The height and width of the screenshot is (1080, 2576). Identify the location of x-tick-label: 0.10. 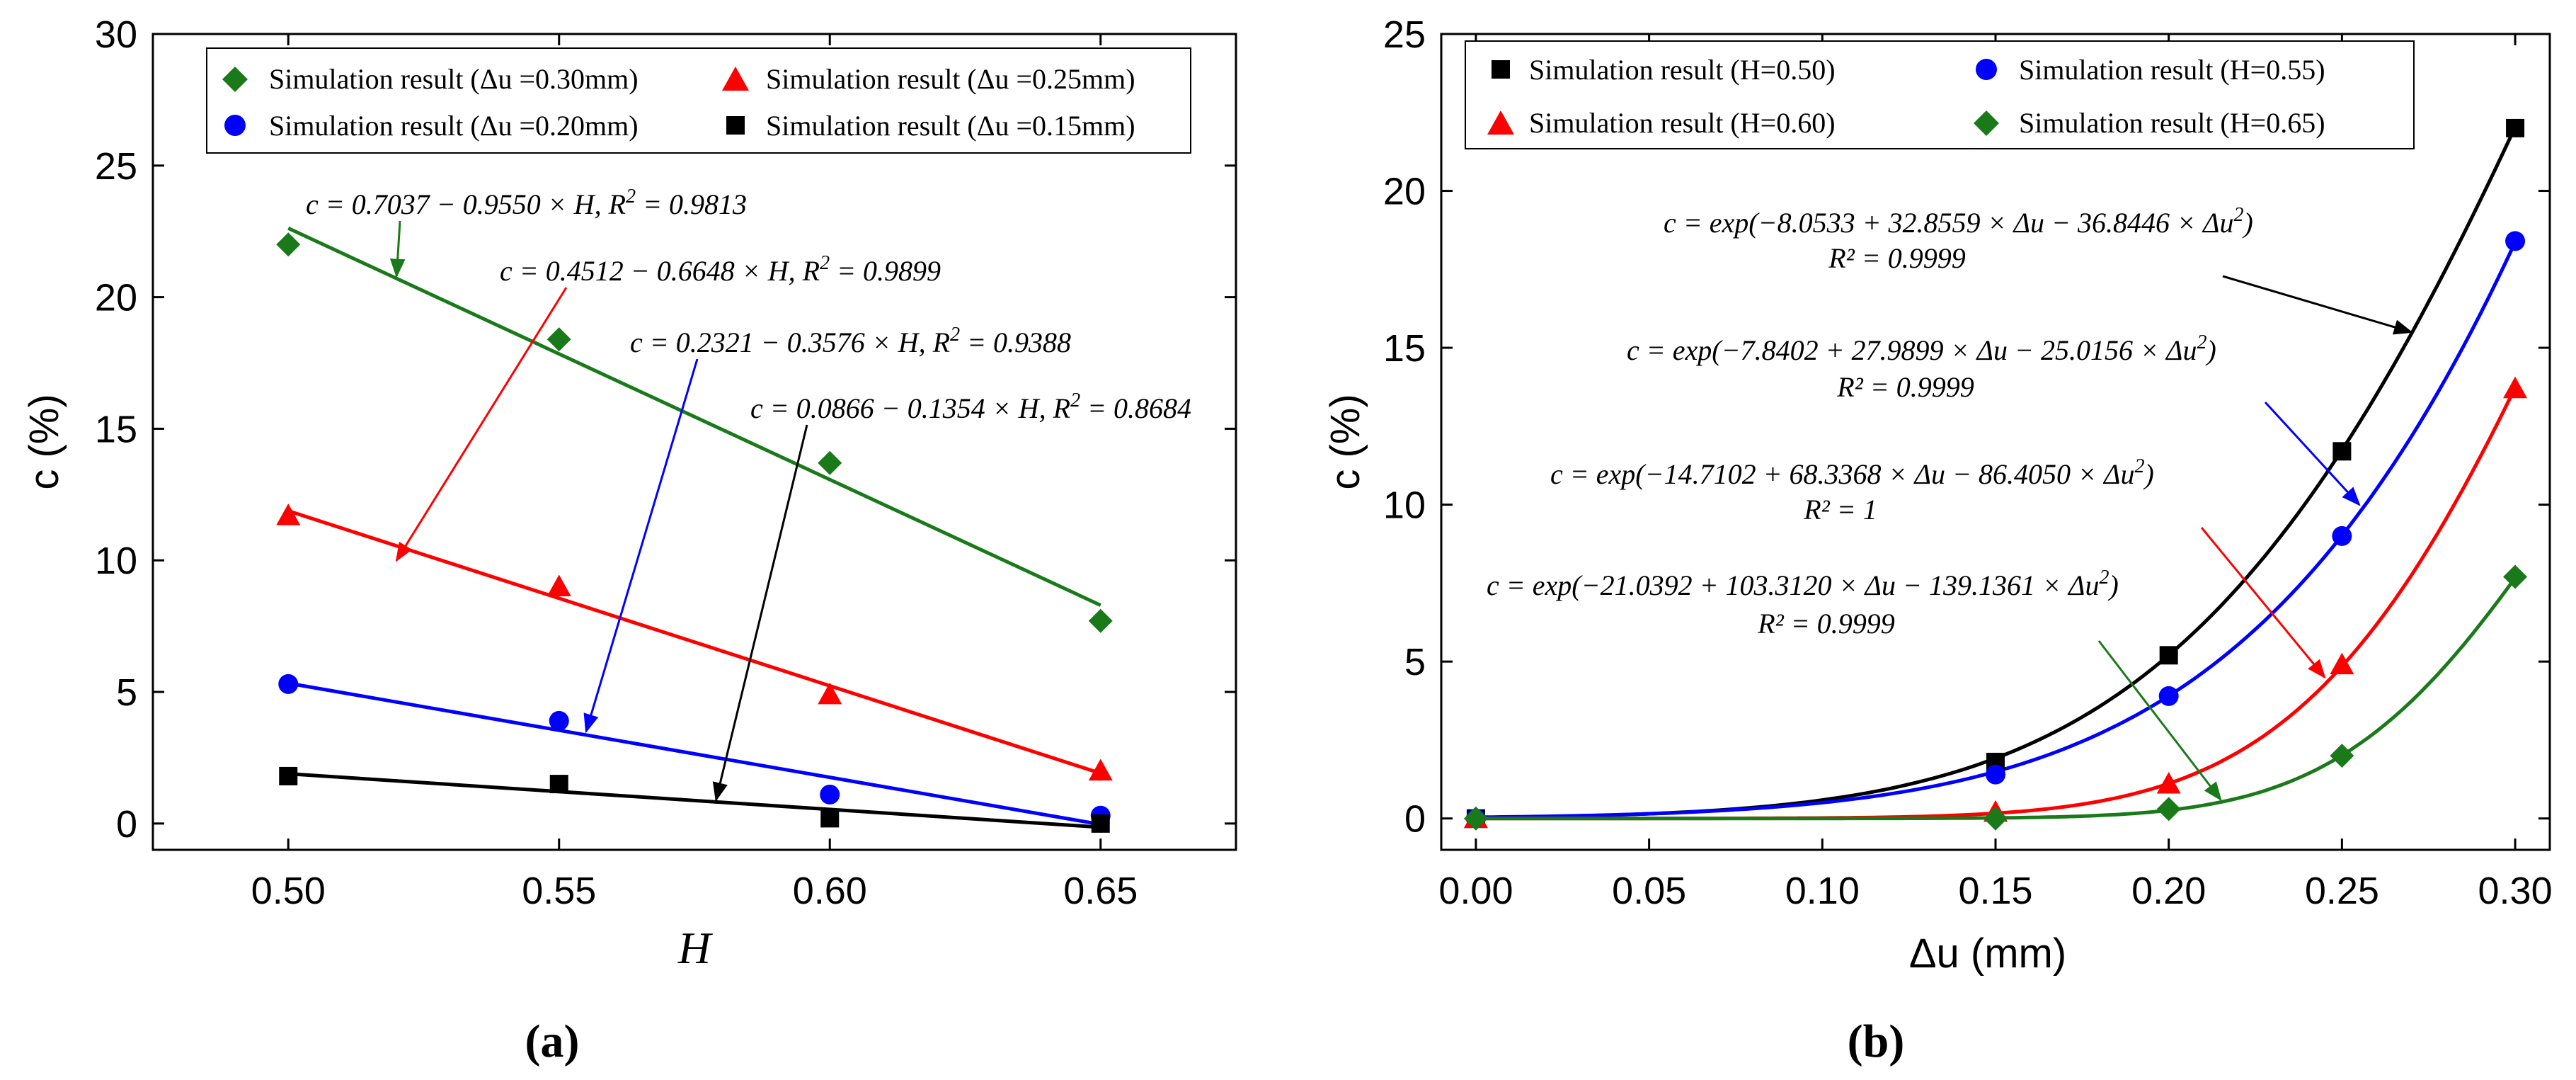
(1822, 891).